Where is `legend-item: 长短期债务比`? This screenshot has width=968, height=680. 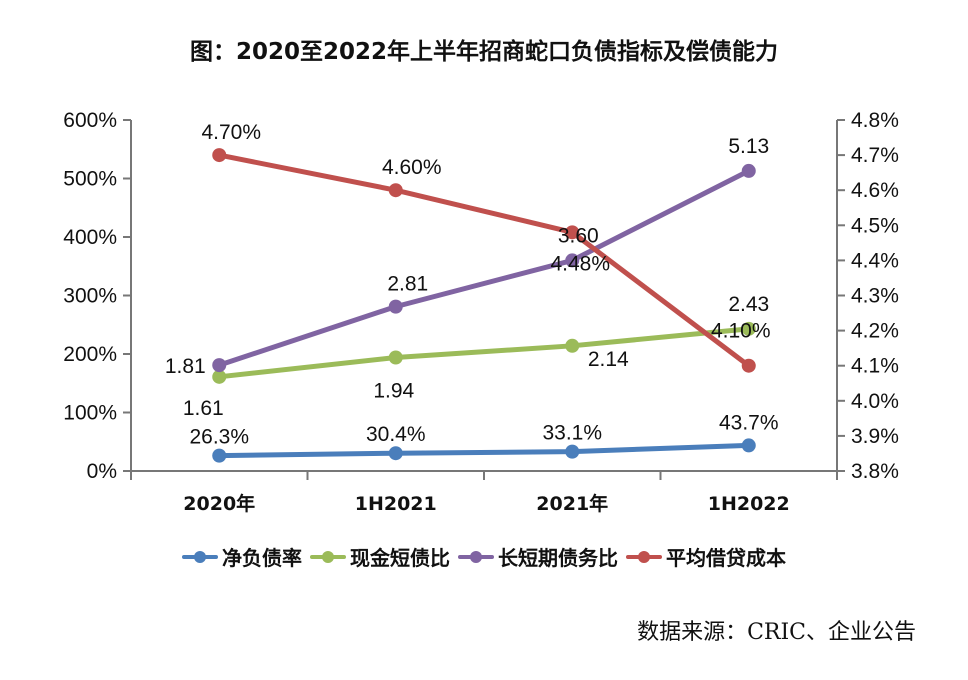 legend-item: 长短期债务比 is located at coordinates (538, 556).